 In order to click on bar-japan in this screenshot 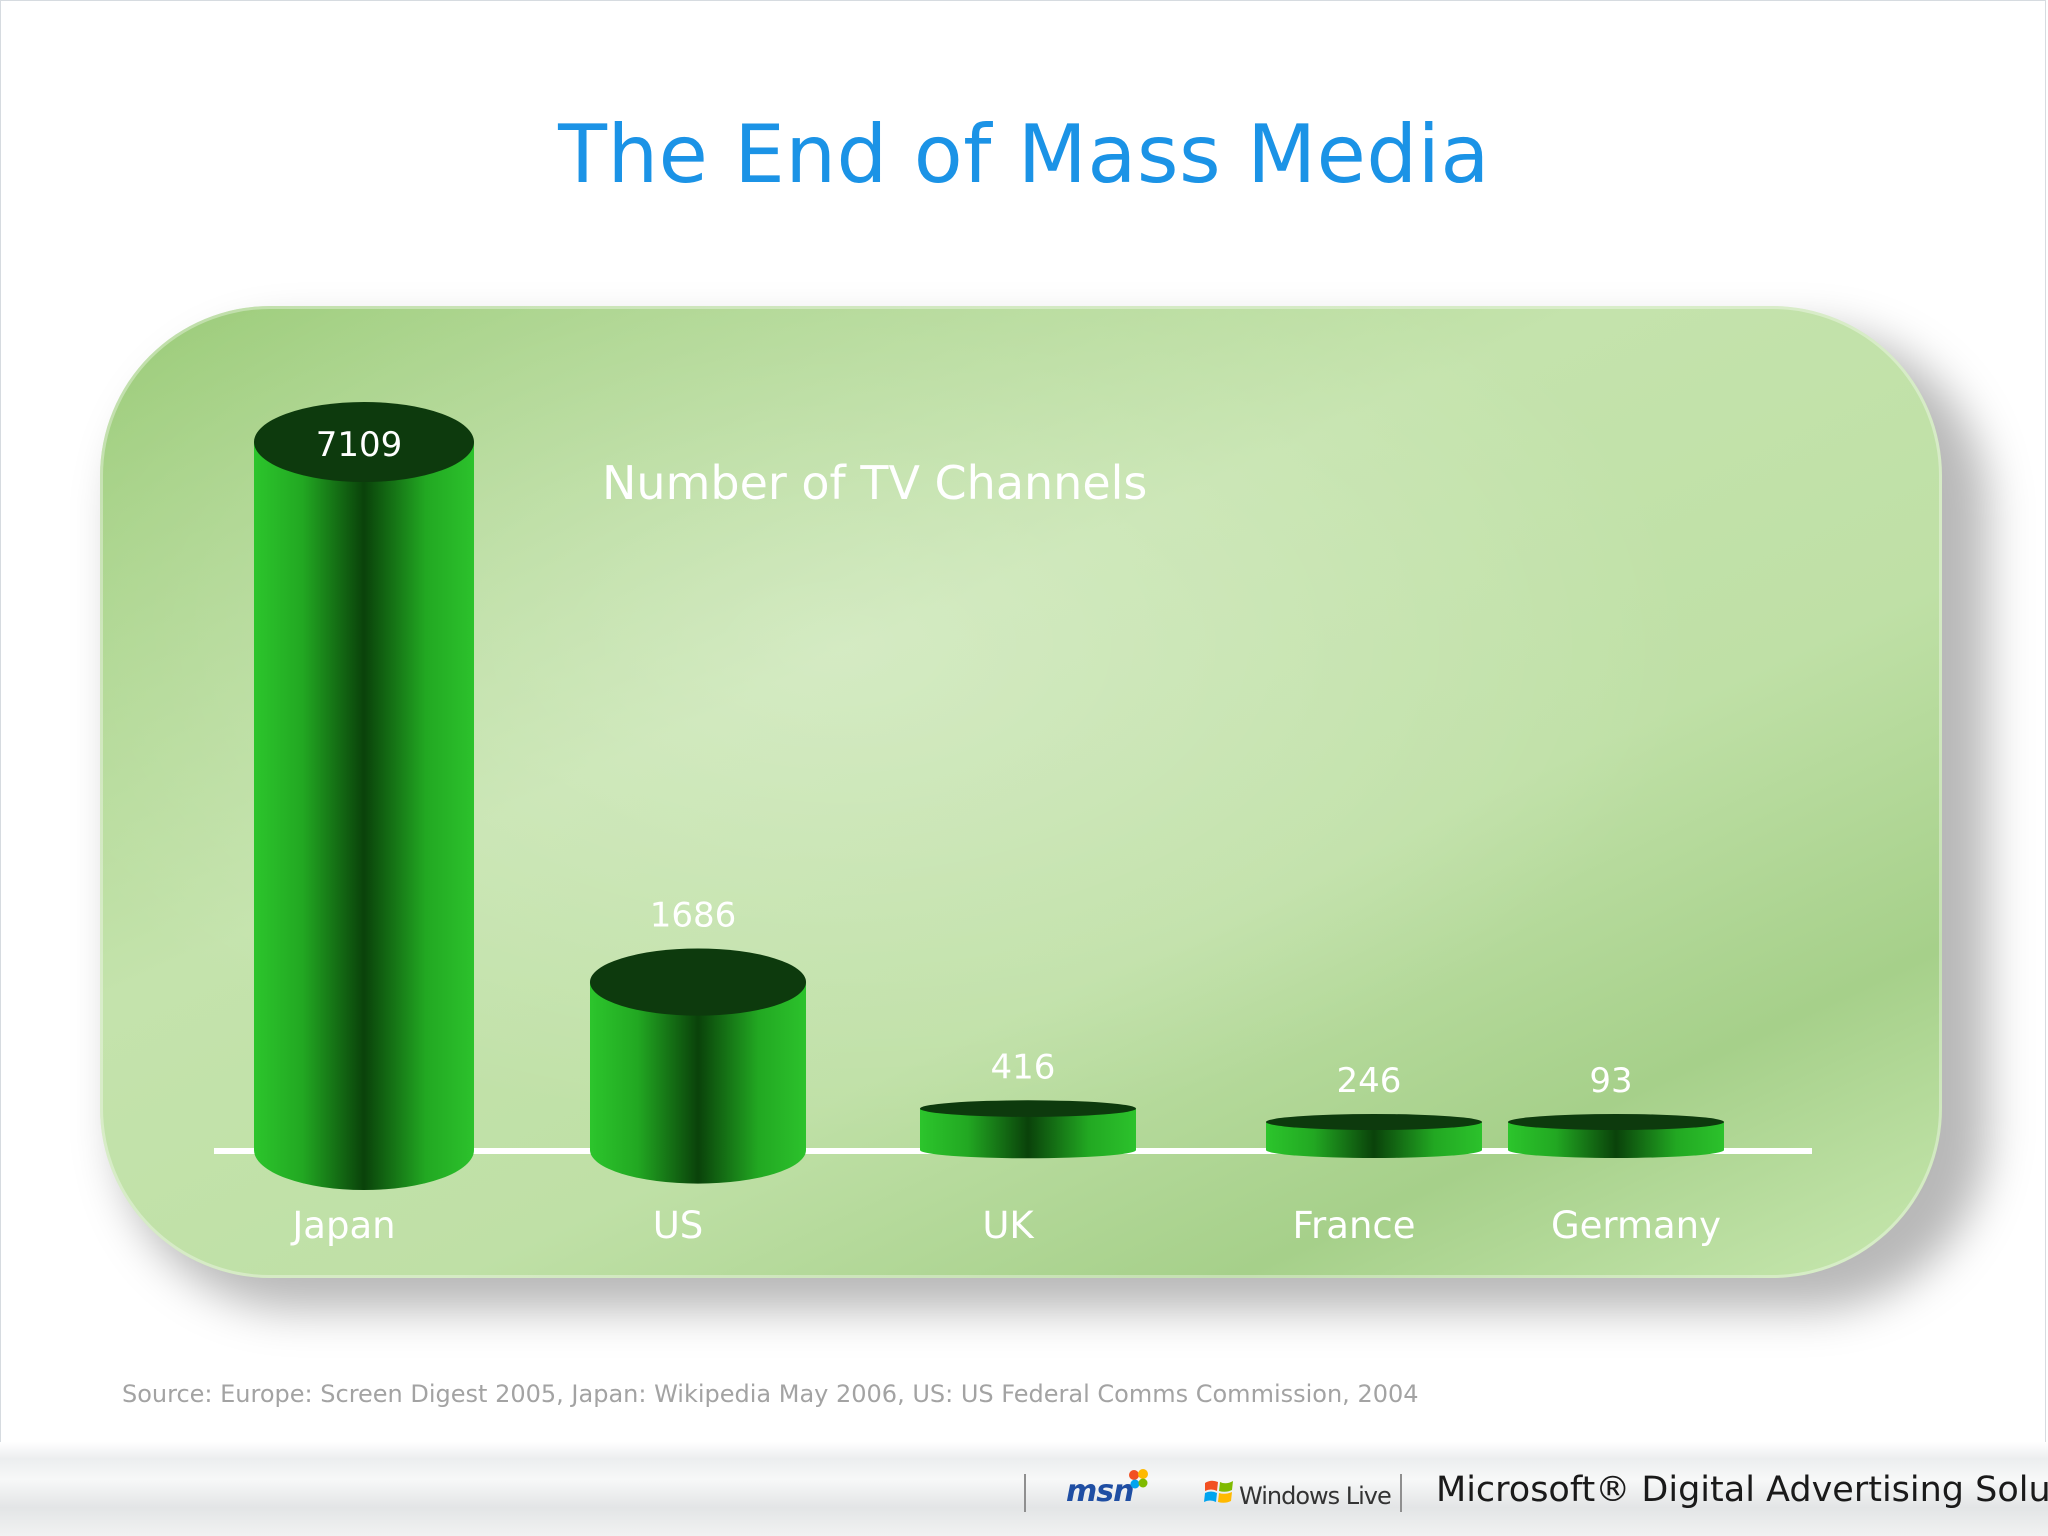, I will do `click(364, 796)`.